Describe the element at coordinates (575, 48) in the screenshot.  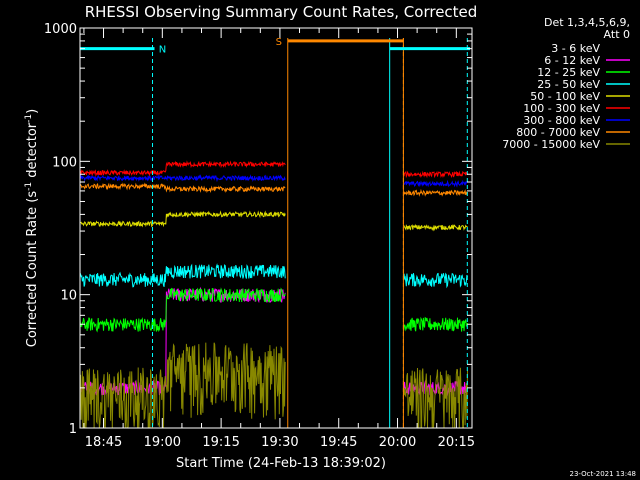
I see `legend-label-1: 3 - 6 keV` at that location.